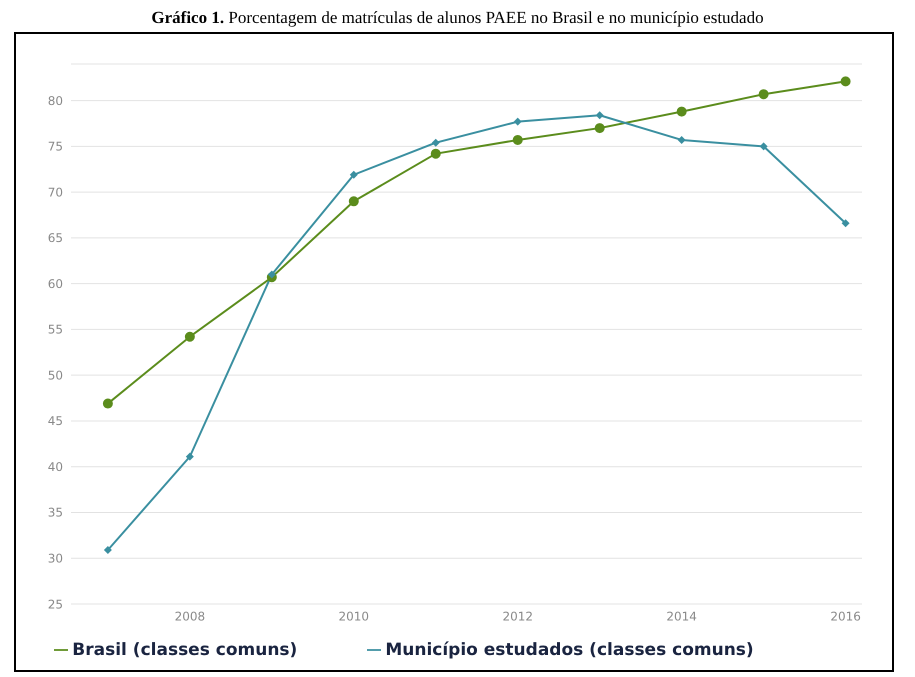 The height and width of the screenshot is (677, 915). Describe the element at coordinates (185, 650) in the screenshot. I see `legend-label: Brasil (classes comuns)` at that location.